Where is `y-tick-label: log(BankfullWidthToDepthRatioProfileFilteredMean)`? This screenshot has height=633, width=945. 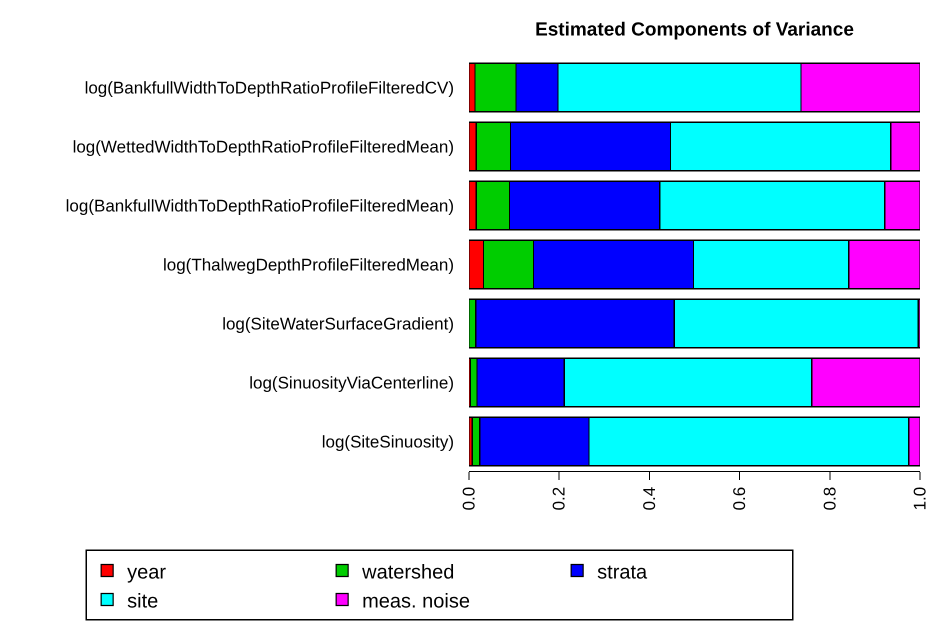 y-tick-label: log(BankfullWidthToDepthRatioProfileFilteredMean) is located at coordinates (260, 206).